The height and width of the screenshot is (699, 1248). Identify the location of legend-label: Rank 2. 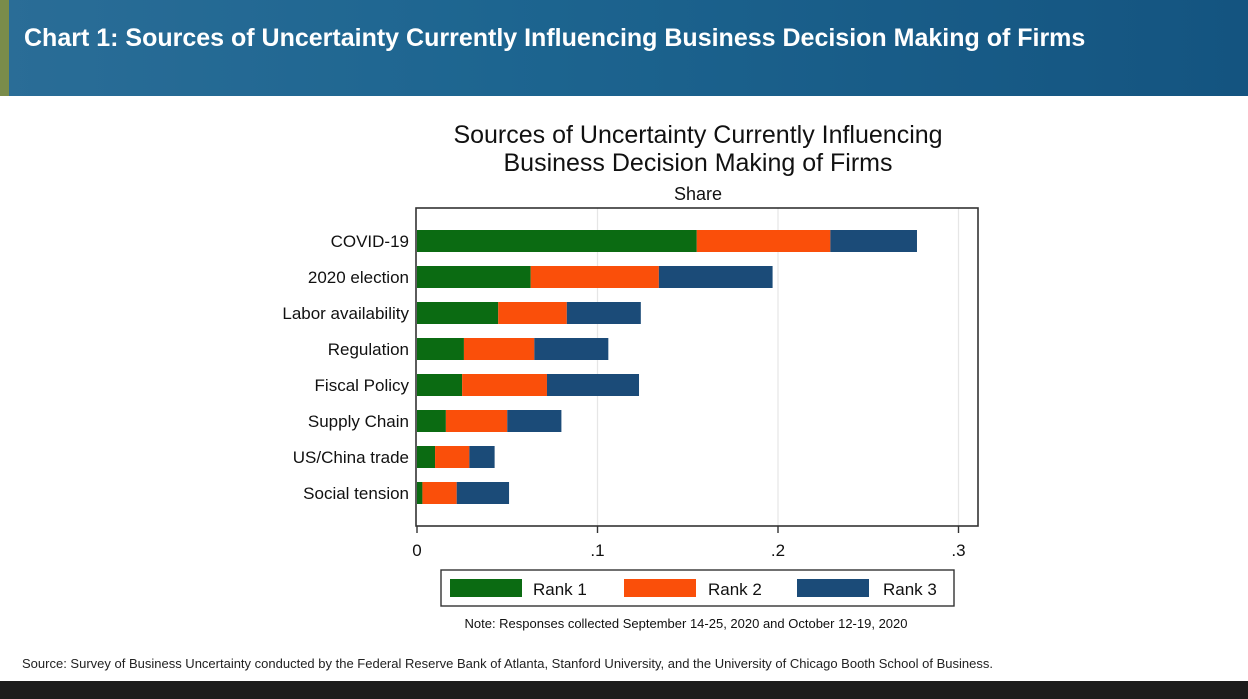
(735, 589).